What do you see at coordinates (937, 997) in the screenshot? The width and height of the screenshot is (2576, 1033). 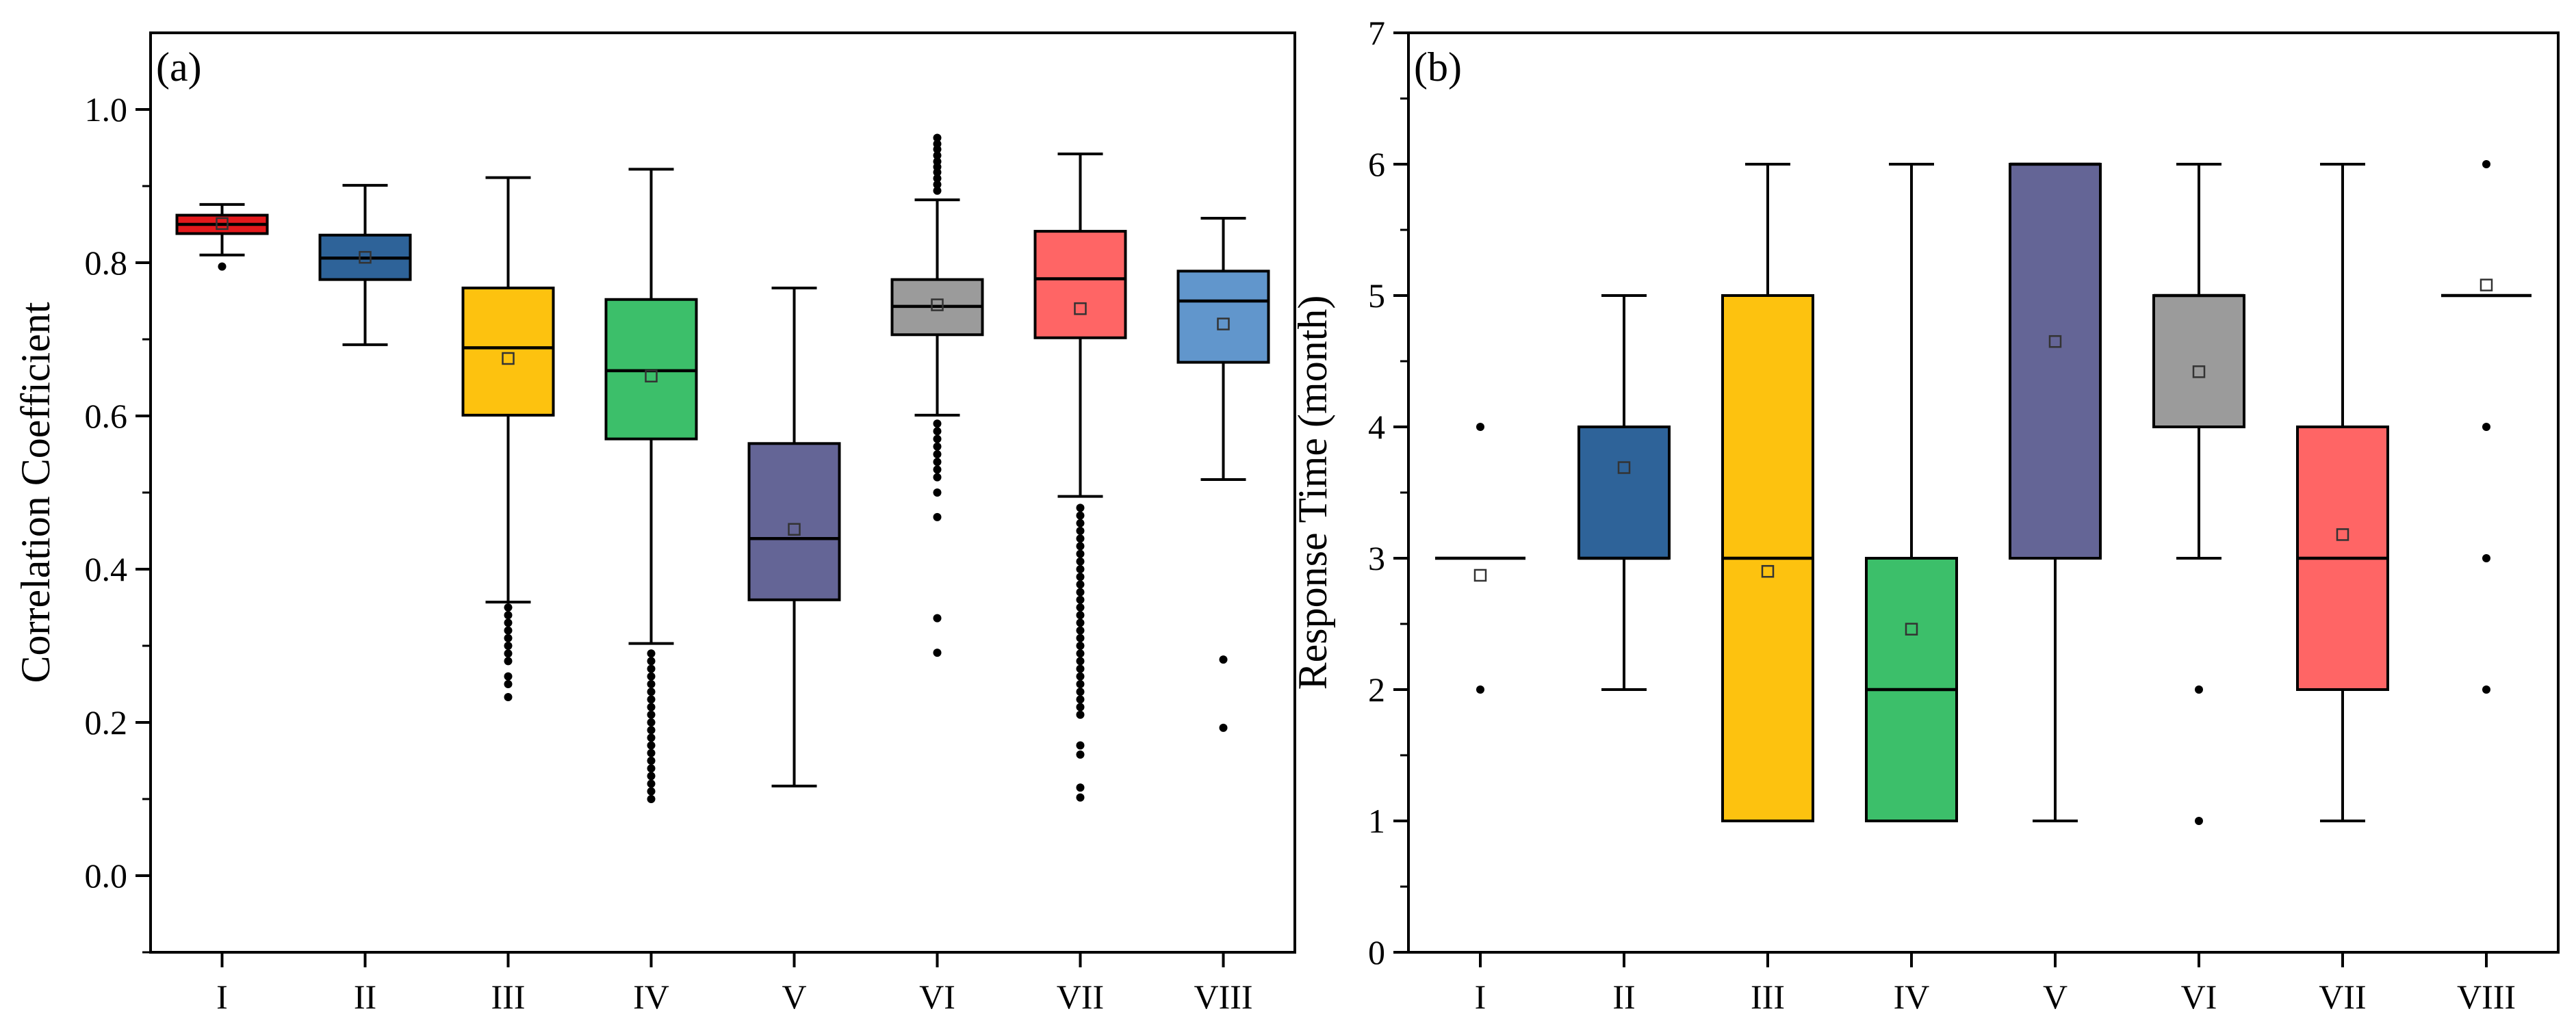 I see `x-tick-label: VI` at bounding box center [937, 997].